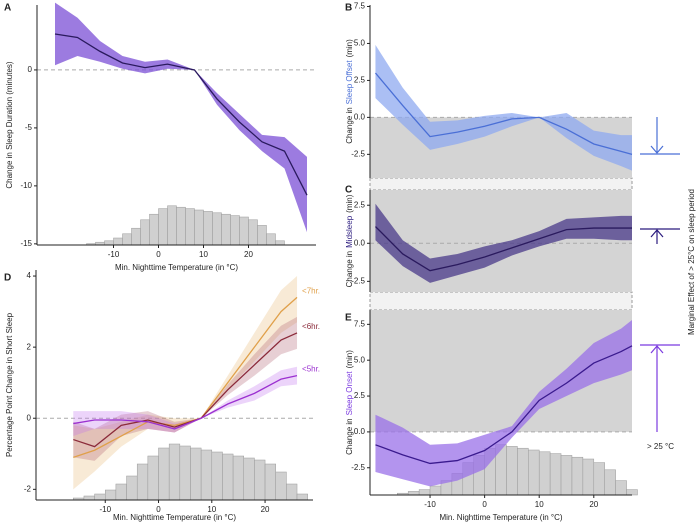  Describe the element at coordinates (26, 185) in the screenshot. I see `y-tick-label: -10` at that location.